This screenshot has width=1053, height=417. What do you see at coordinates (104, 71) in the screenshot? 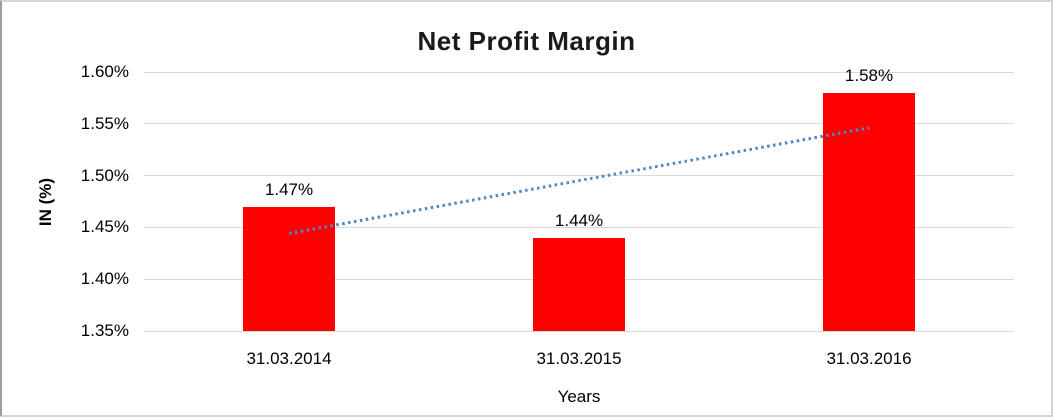
I see `y-tick-label: 1.60%` at bounding box center [104, 71].